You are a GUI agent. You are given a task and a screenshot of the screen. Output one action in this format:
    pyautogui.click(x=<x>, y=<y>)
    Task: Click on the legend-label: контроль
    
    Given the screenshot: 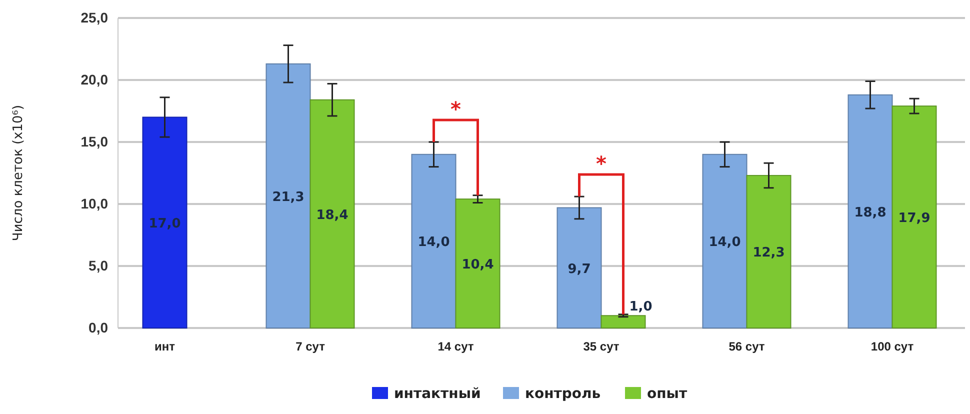 What is the action you would take?
    pyautogui.click(x=563, y=394)
    